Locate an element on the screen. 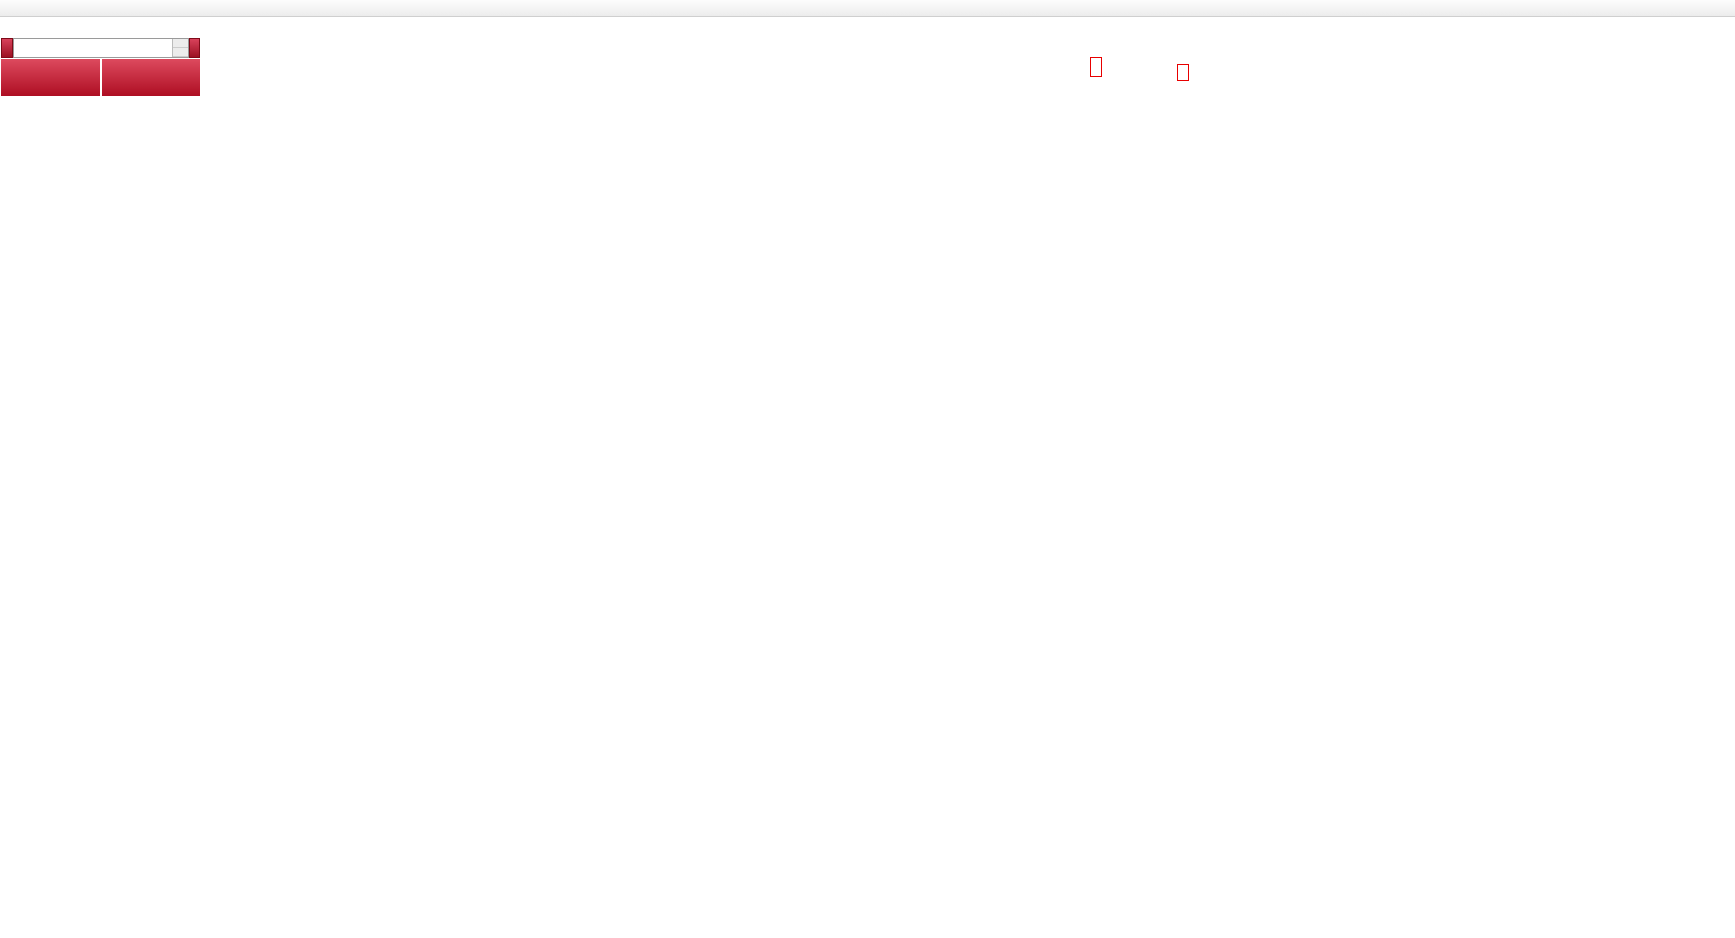  sell-price-button is located at coordinates (50, 77).